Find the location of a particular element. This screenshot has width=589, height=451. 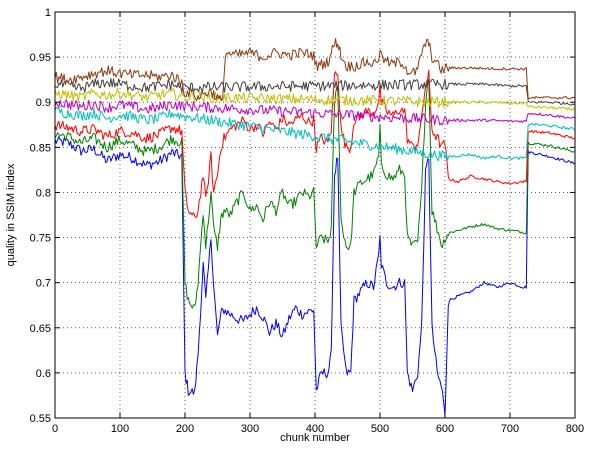

y-tick-label: 0.8 is located at coordinates (43, 193).